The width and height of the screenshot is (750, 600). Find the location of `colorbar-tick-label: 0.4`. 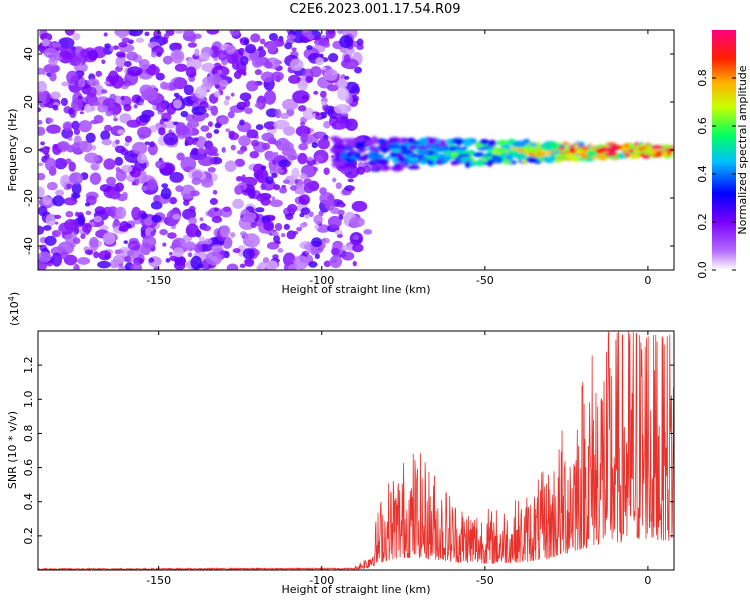

colorbar-tick-label: 0.4 is located at coordinates (702, 174).